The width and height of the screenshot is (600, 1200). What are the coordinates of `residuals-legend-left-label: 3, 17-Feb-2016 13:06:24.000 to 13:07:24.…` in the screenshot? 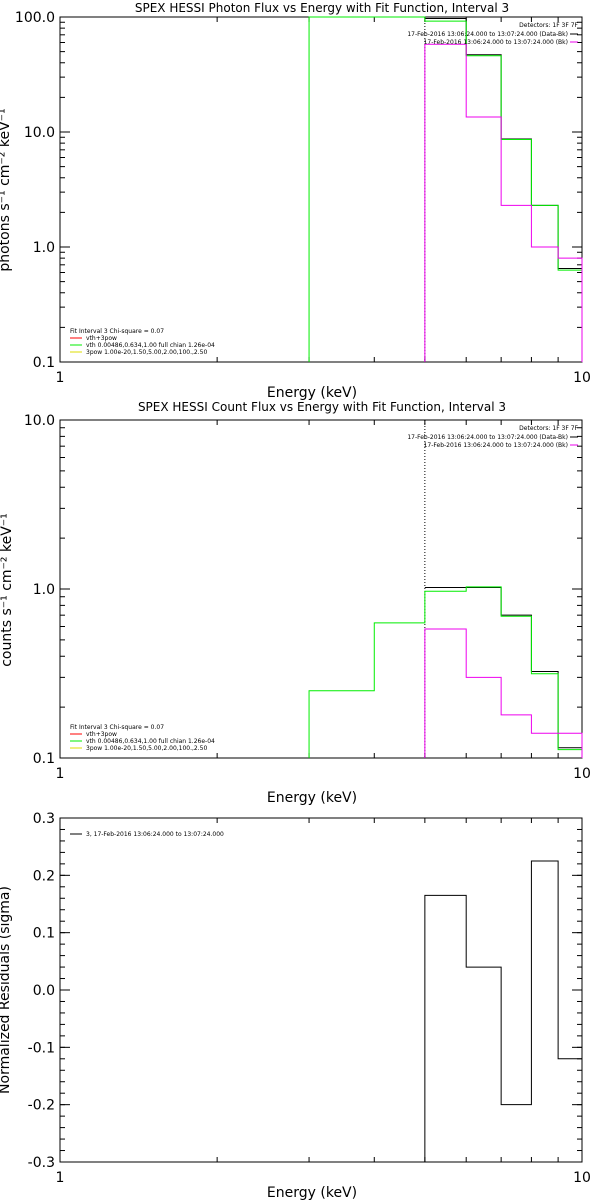 It's located at (155, 834).